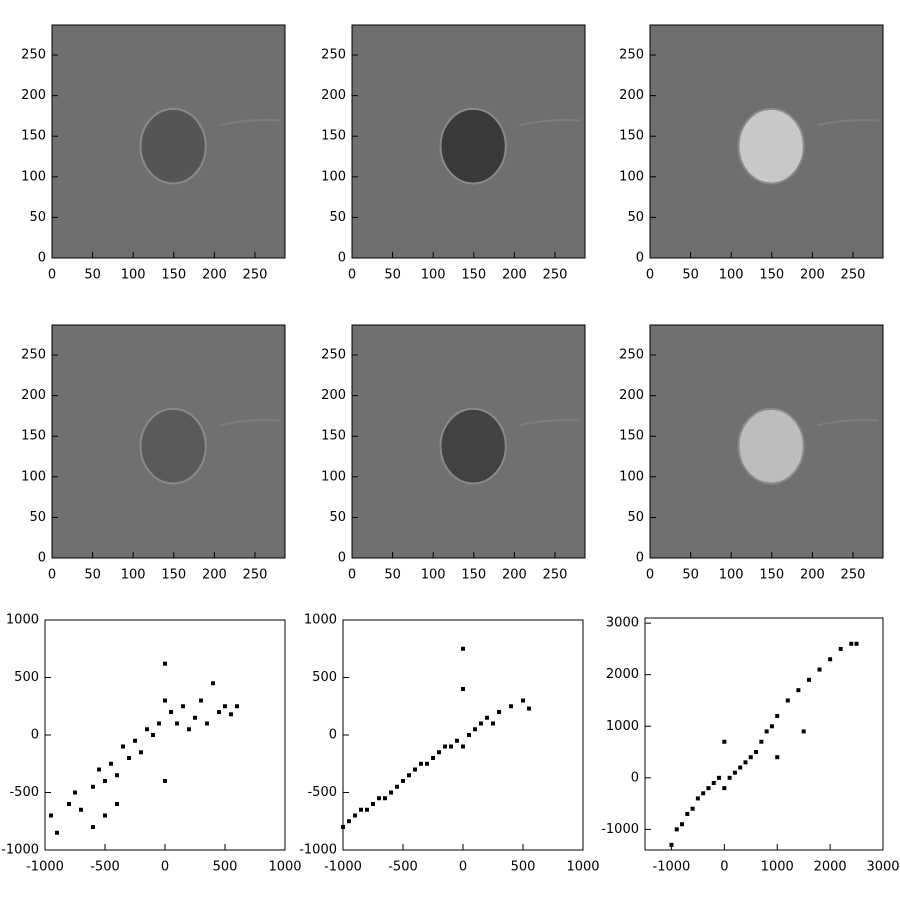 This screenshot has height=900, width=900. What do you see at coordinates (403, 867) in the screenshot?
I see `x-tick-label: -500` at bounding box center [403, 867].